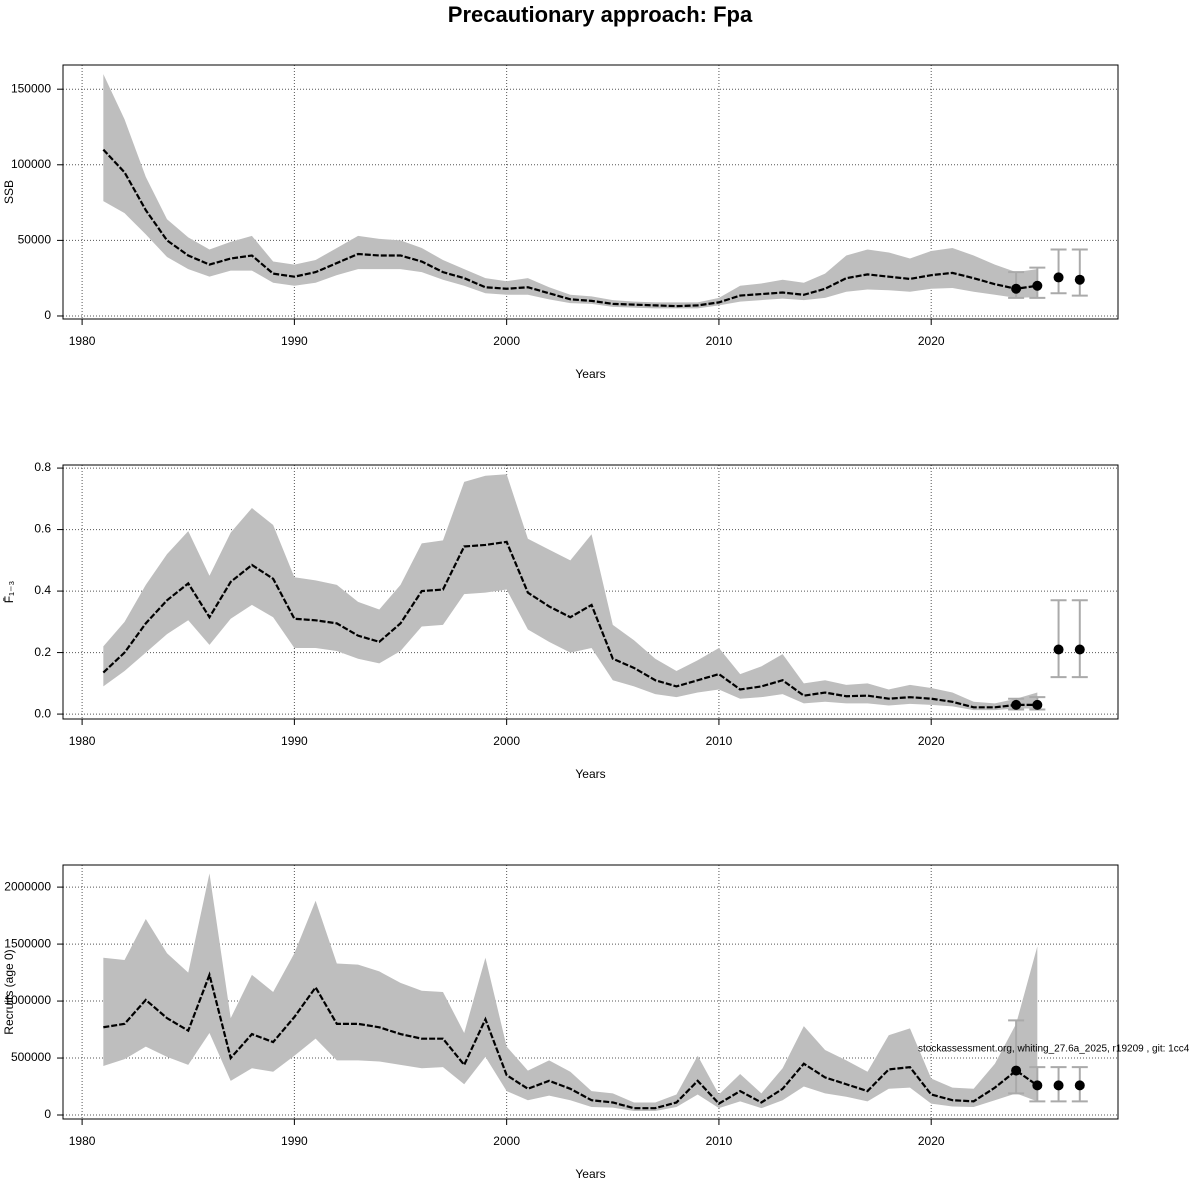 The image size is (1200, 1200). Describe the element at coordinates (9, 991) in the screenshot. I see `y-axis-label: Recruits (age 0)` at that location.